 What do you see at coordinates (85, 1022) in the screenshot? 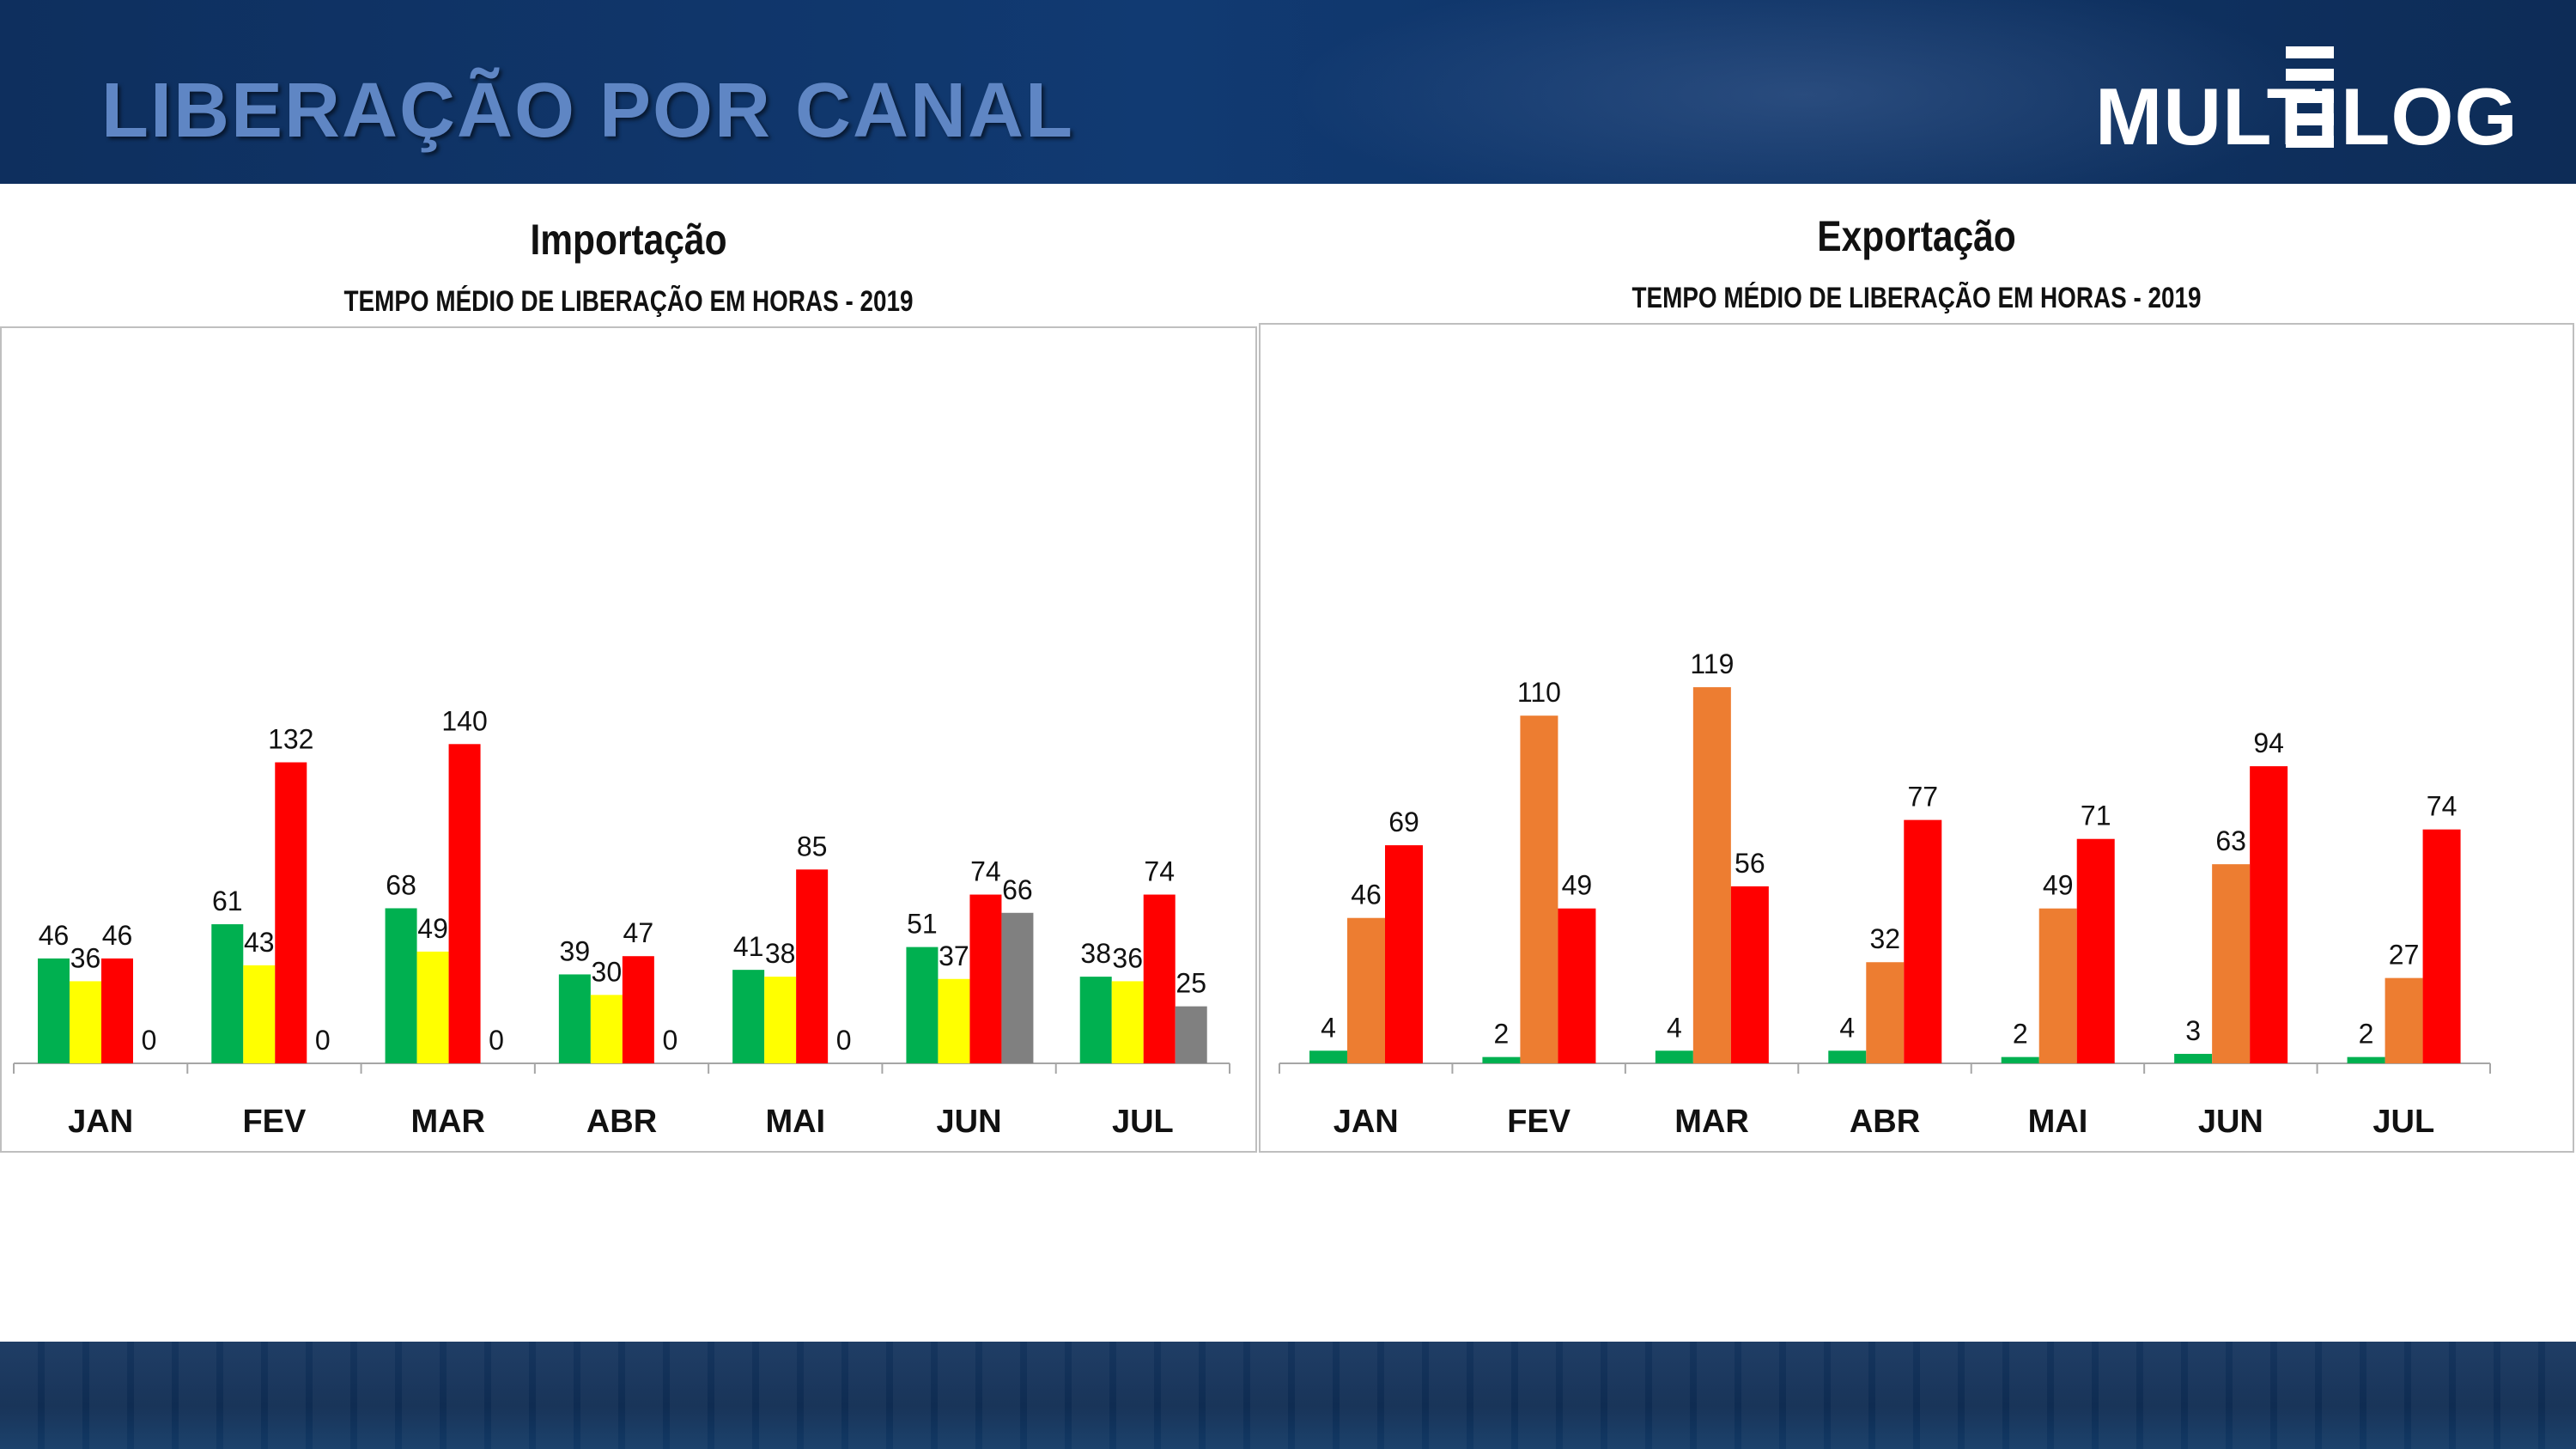
I see `bar-amarelo-jan` at bounding box center [85, 1022].